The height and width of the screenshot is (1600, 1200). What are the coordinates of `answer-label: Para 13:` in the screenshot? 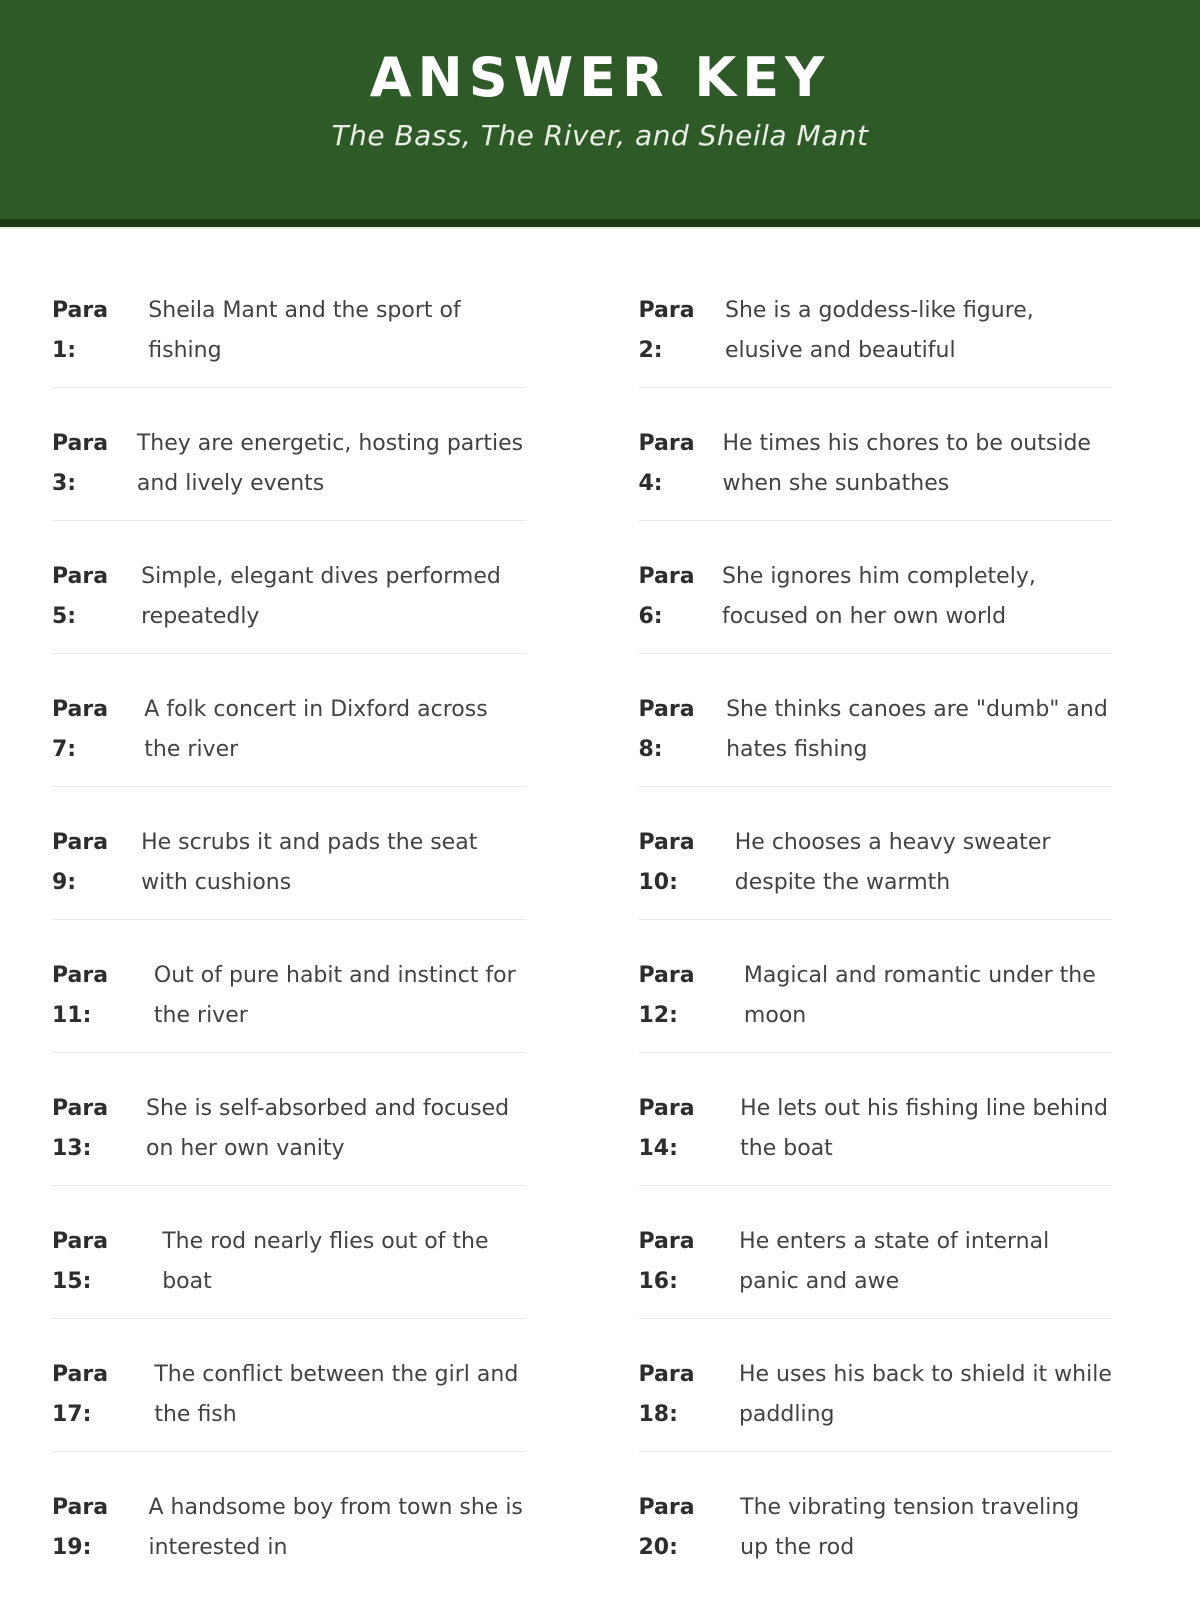 It's located at (80, 1128).